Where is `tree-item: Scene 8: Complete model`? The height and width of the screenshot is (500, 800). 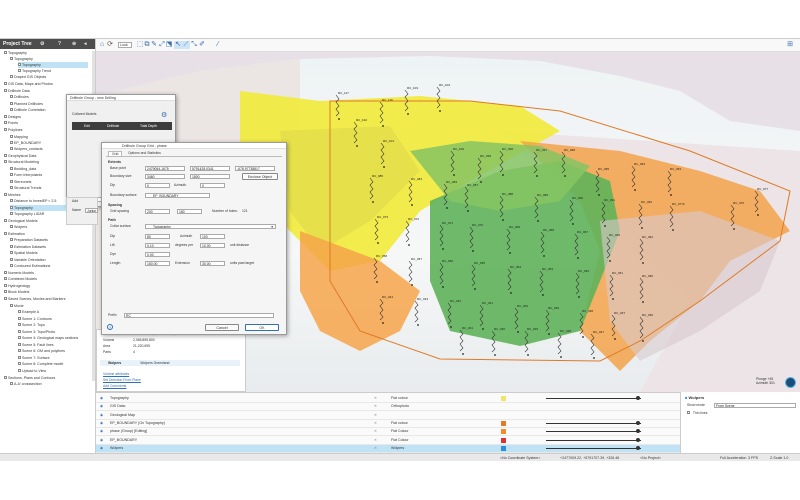 tree-item: Scene 8: Complete model is located at coordinates (53, 364).